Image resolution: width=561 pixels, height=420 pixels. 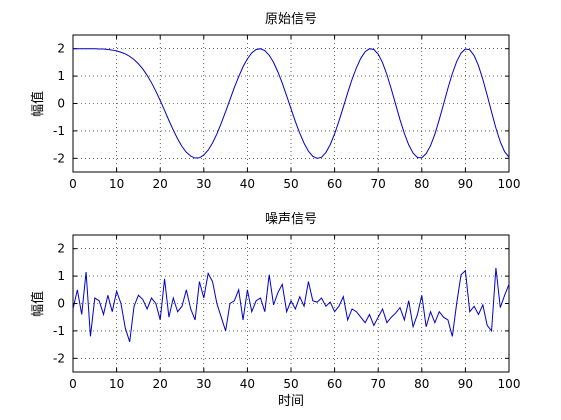 I want to click on x-axis-label: 时间, so click(x=291, y=401).